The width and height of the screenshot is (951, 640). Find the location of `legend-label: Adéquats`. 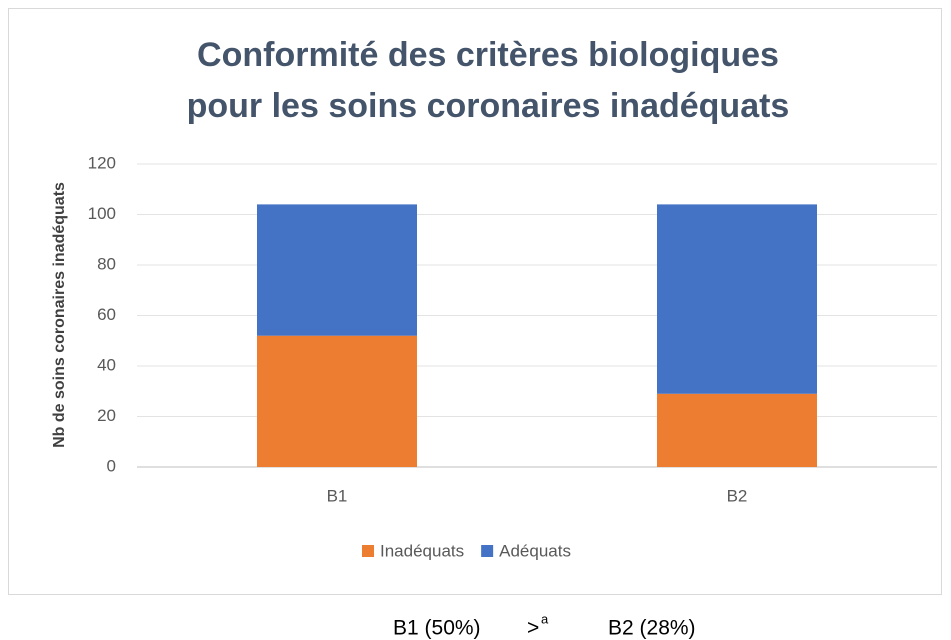

legend-label: Adéquats is located at coordinates (535, 550).